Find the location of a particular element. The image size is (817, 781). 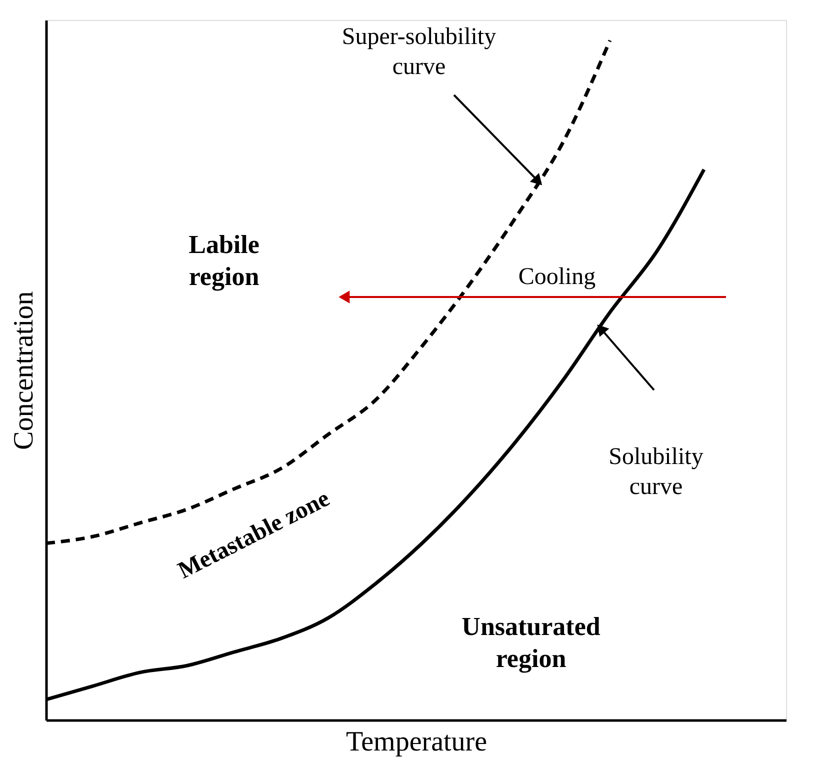

annotation: Super-solubility curve is located at coordinates (419, 52).